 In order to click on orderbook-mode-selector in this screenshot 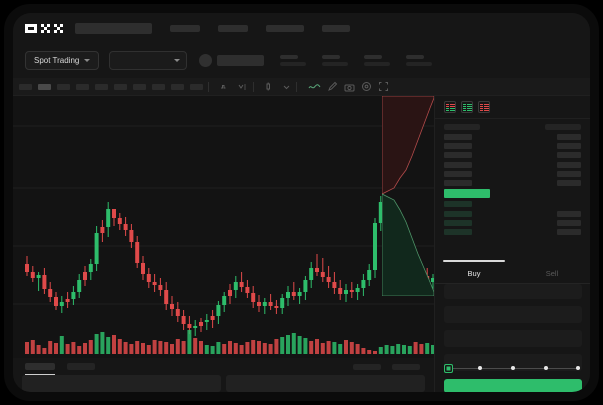, I will do `click(512, 107)`.